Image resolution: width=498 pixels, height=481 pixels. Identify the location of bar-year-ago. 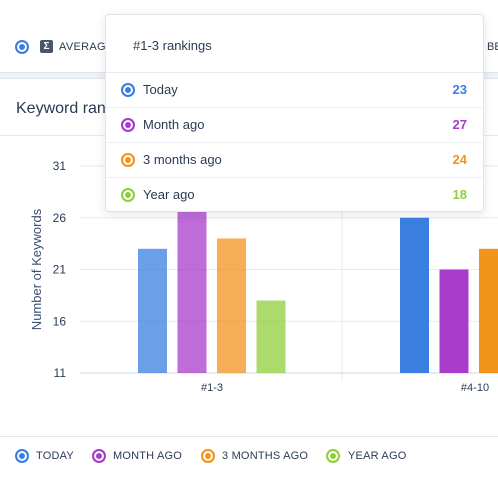
(271, 336).